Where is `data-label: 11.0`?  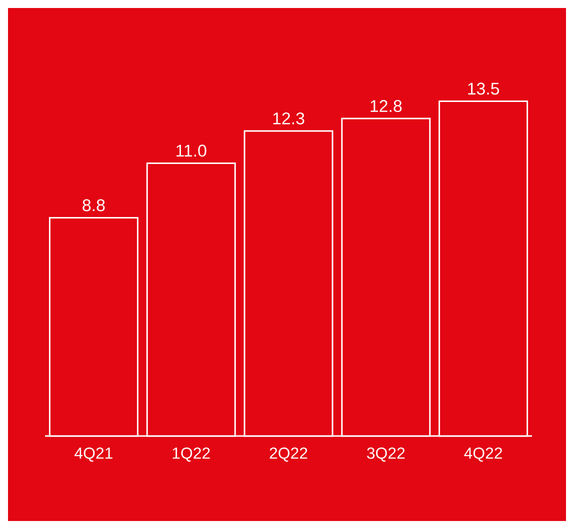 data-label: 11.0 is located at coordinates (191, 150).